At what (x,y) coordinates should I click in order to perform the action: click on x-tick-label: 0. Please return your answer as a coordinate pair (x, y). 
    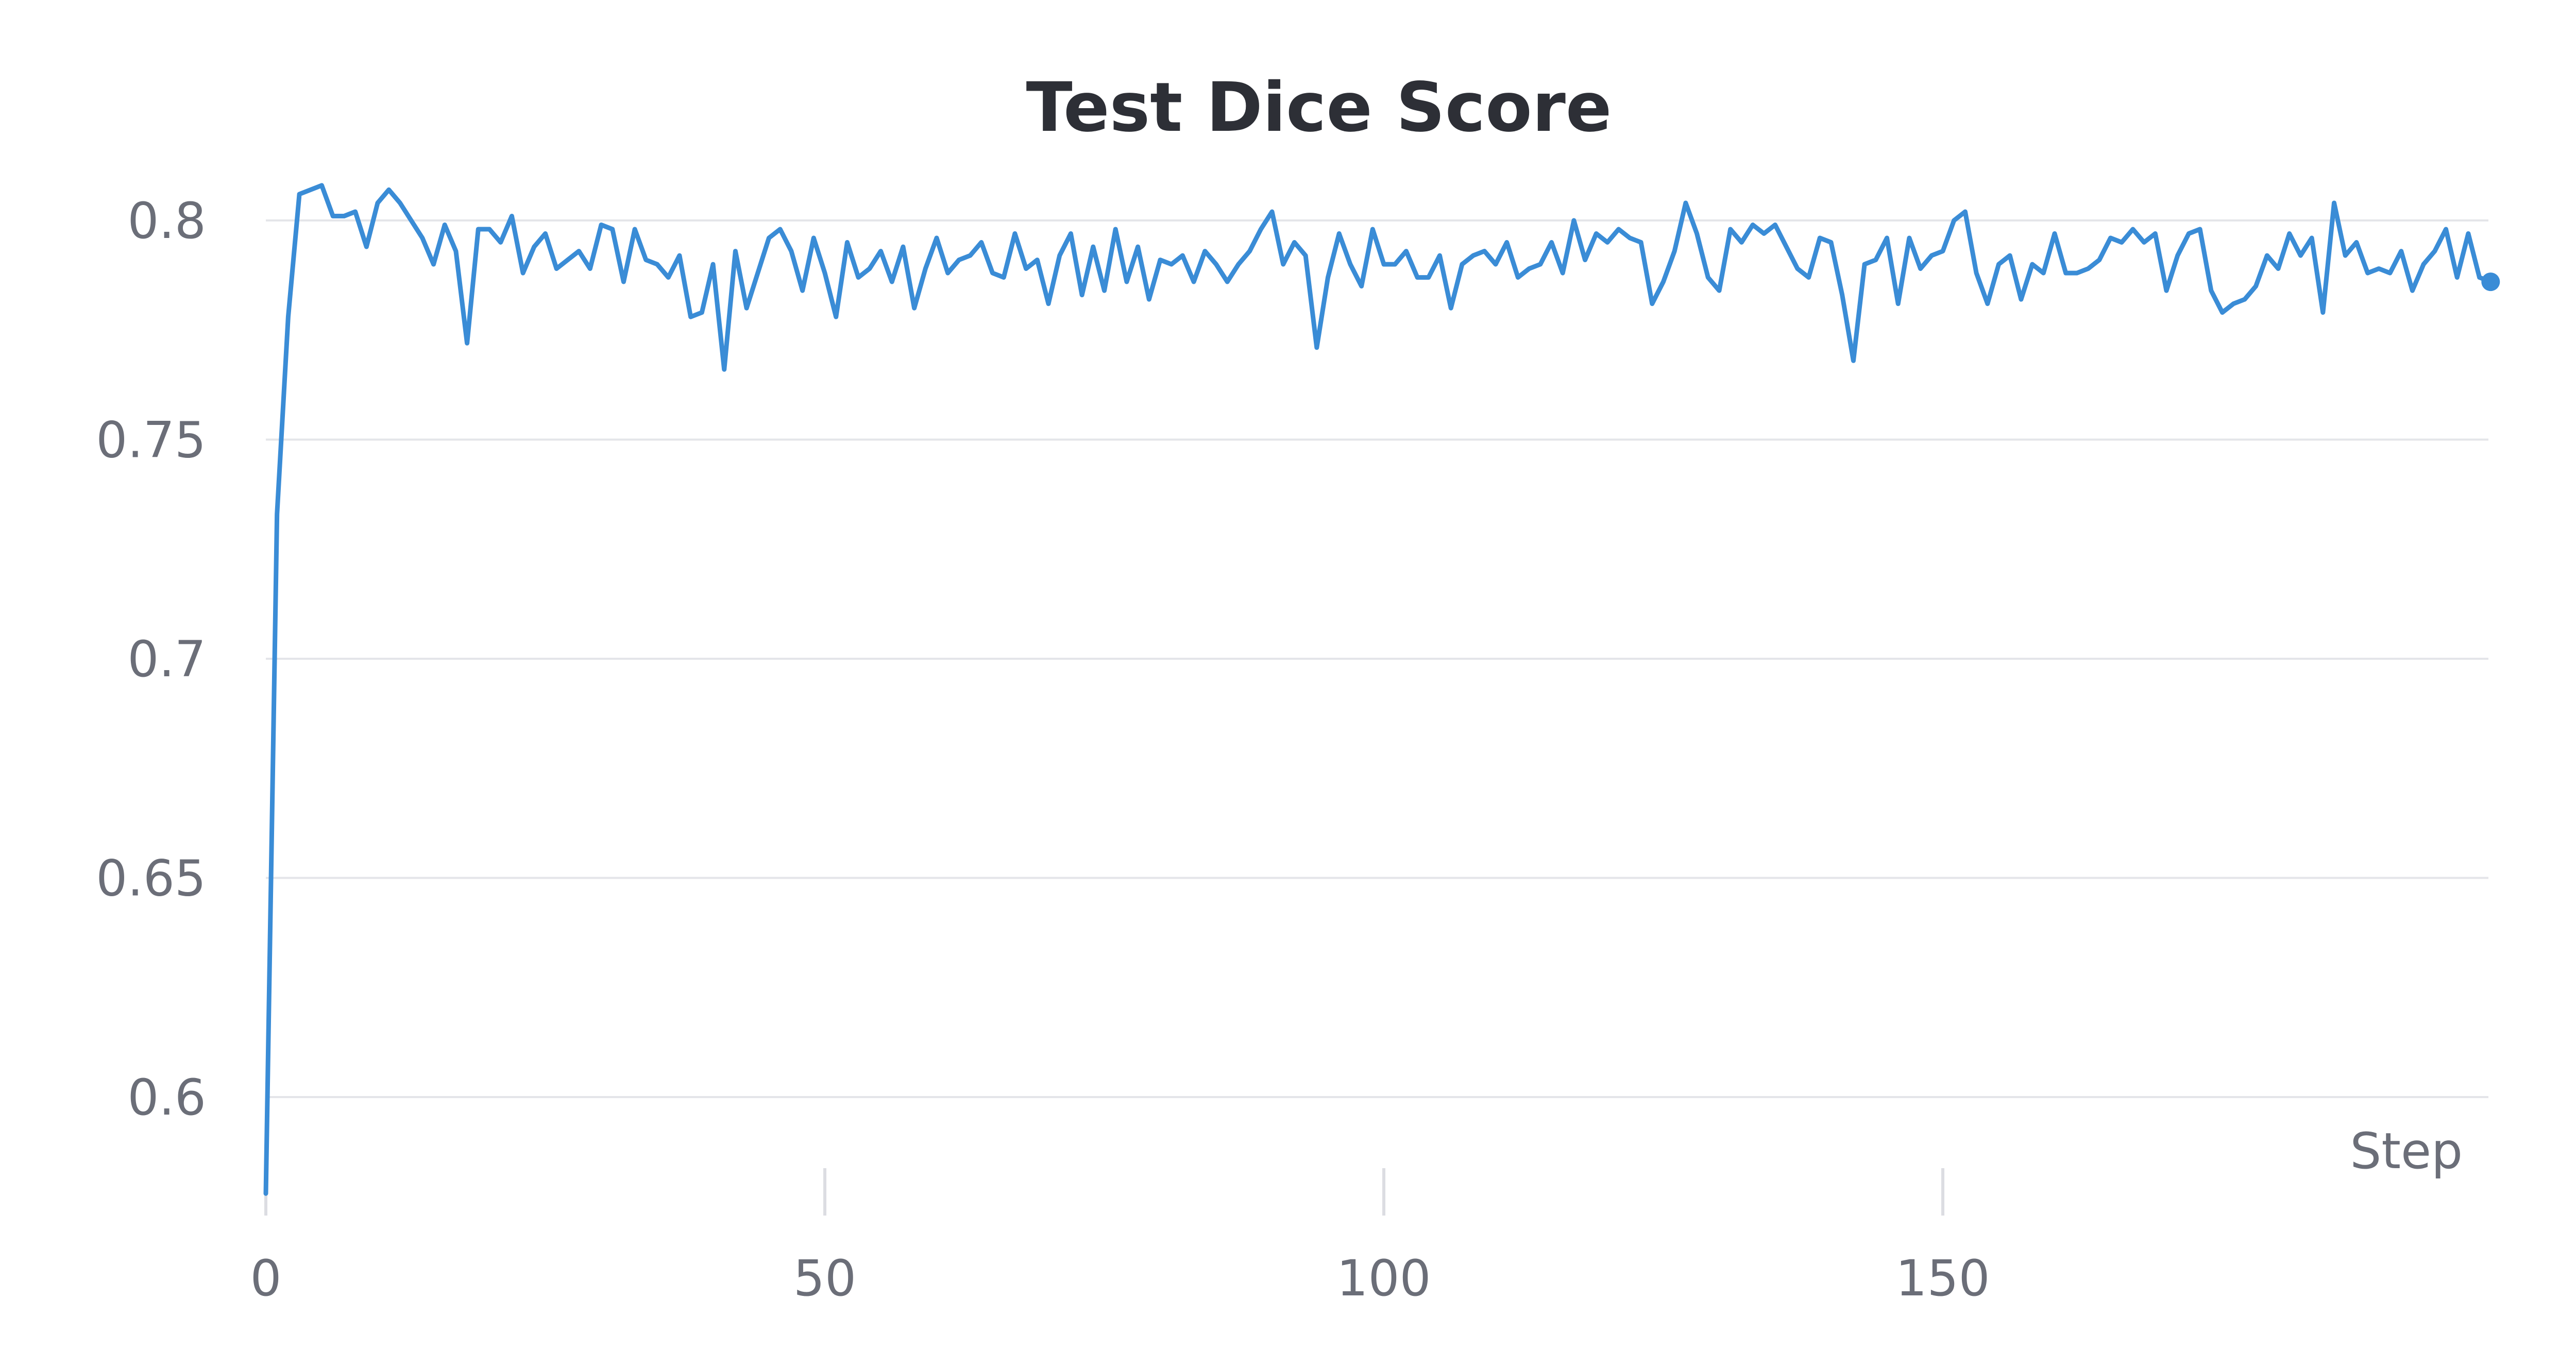
    Looking at the image, I should click on (265, 1278).